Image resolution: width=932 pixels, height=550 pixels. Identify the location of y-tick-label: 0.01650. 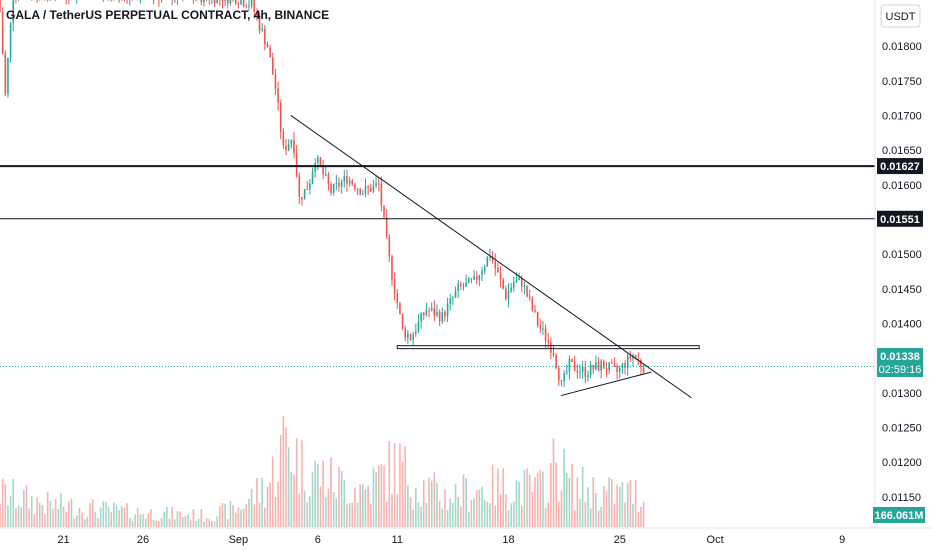
(902, 151).